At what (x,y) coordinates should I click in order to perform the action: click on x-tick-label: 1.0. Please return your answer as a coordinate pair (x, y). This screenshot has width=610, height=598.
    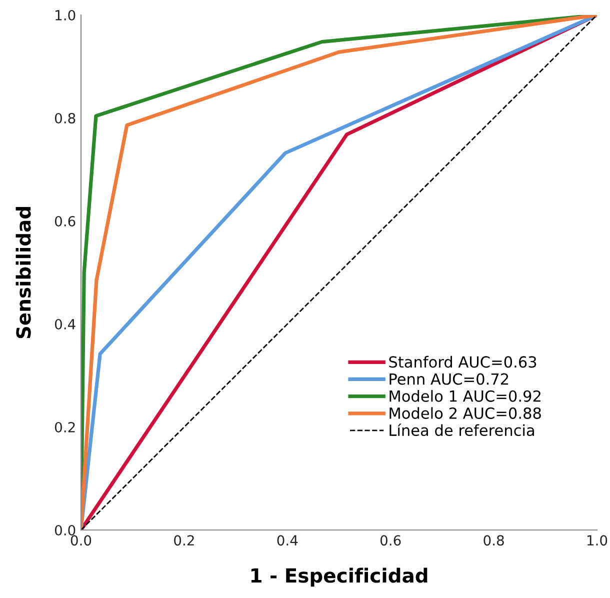
    Looking at the image, I should click on (597, 540).